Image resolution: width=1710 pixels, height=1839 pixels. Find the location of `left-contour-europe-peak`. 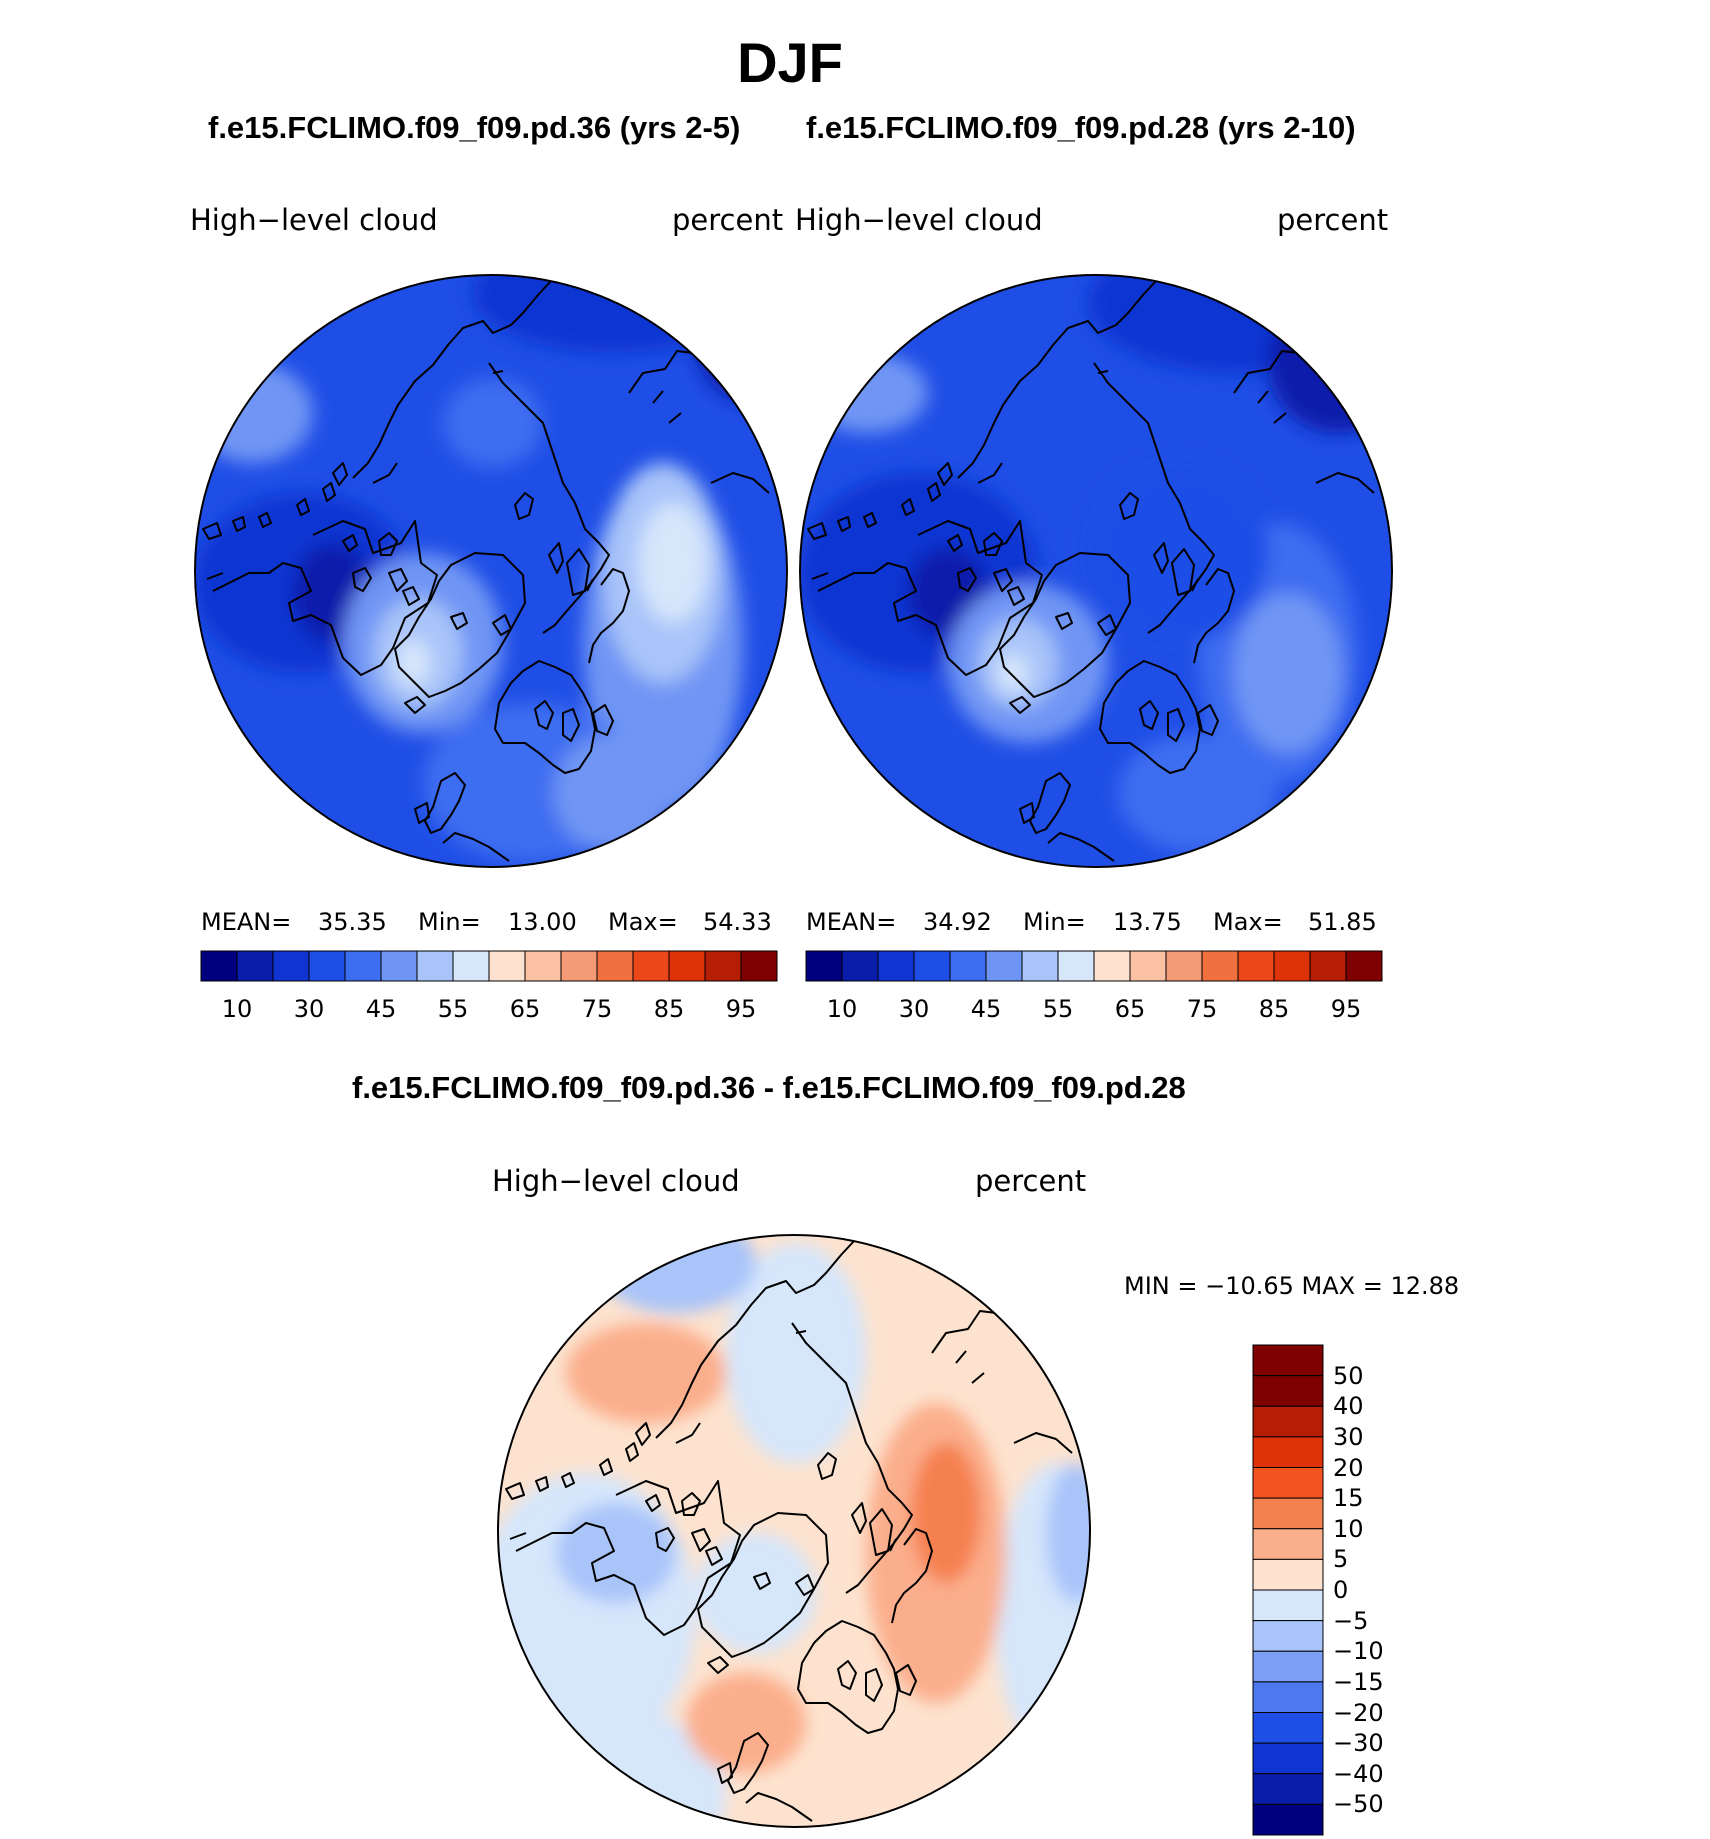

left-contour-europe-peak is located at coordinates (673, 563).